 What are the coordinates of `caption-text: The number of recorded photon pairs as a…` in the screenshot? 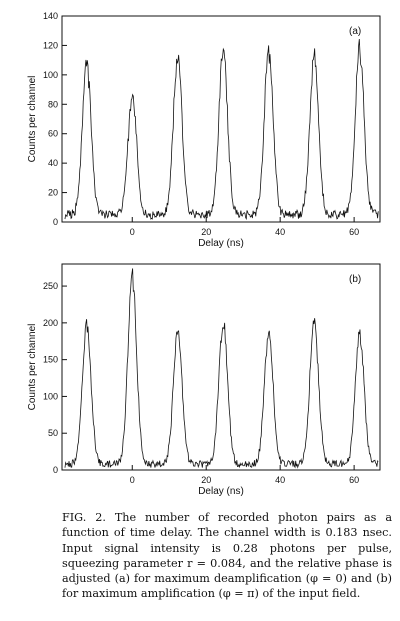 It's located at (227, 556).